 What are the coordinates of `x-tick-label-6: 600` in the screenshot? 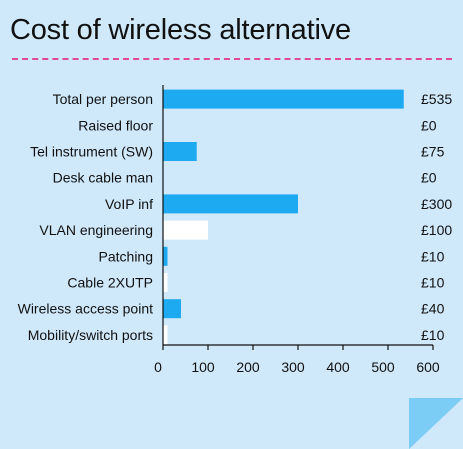 It's located at (428, 367).